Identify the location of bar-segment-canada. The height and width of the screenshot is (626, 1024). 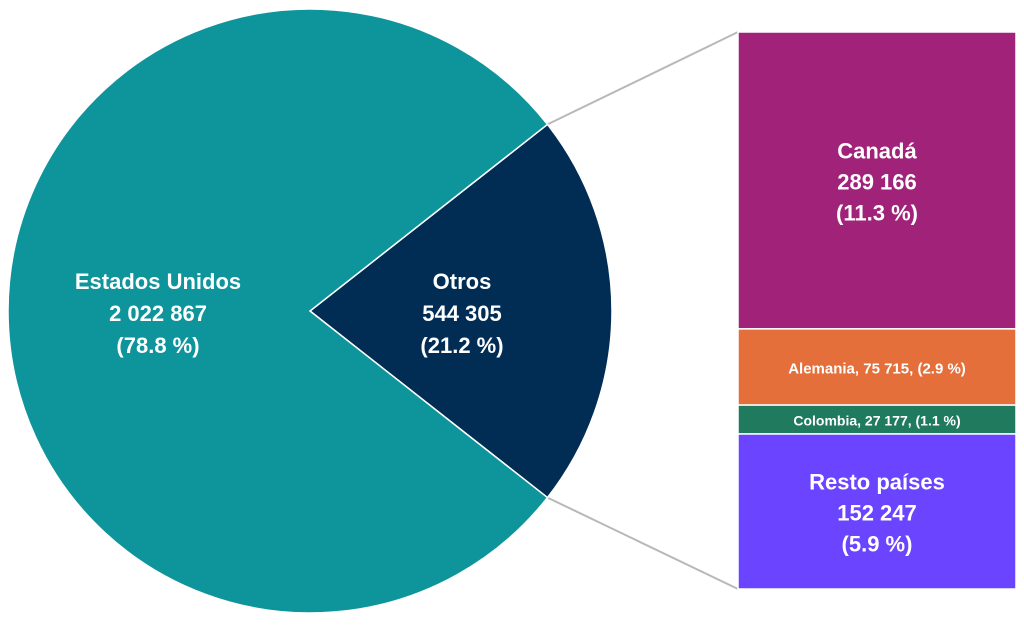
(877, 180).